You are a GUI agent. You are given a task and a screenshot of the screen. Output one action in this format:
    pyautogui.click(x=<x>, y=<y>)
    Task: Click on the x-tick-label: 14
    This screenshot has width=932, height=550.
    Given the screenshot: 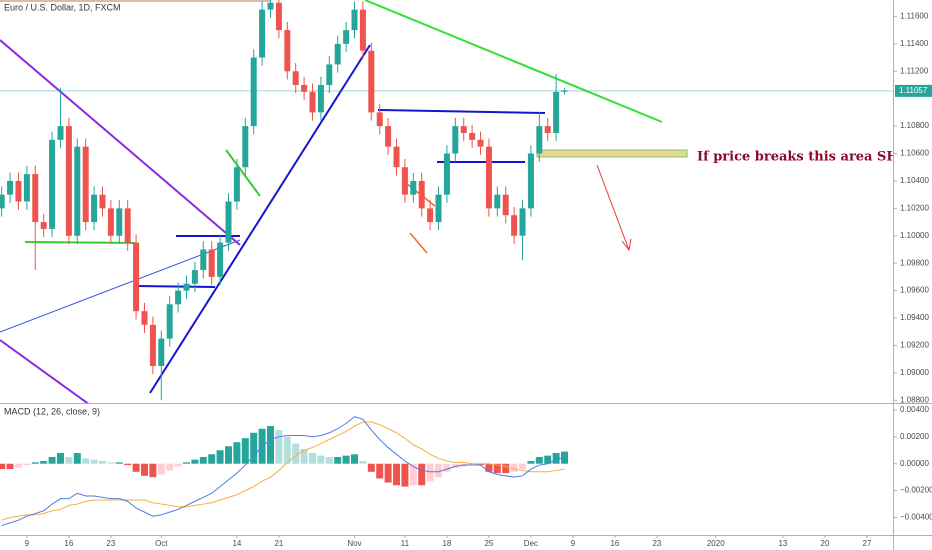 What is the action you would take?
    pyautogui.click(x=236, y=543)
    